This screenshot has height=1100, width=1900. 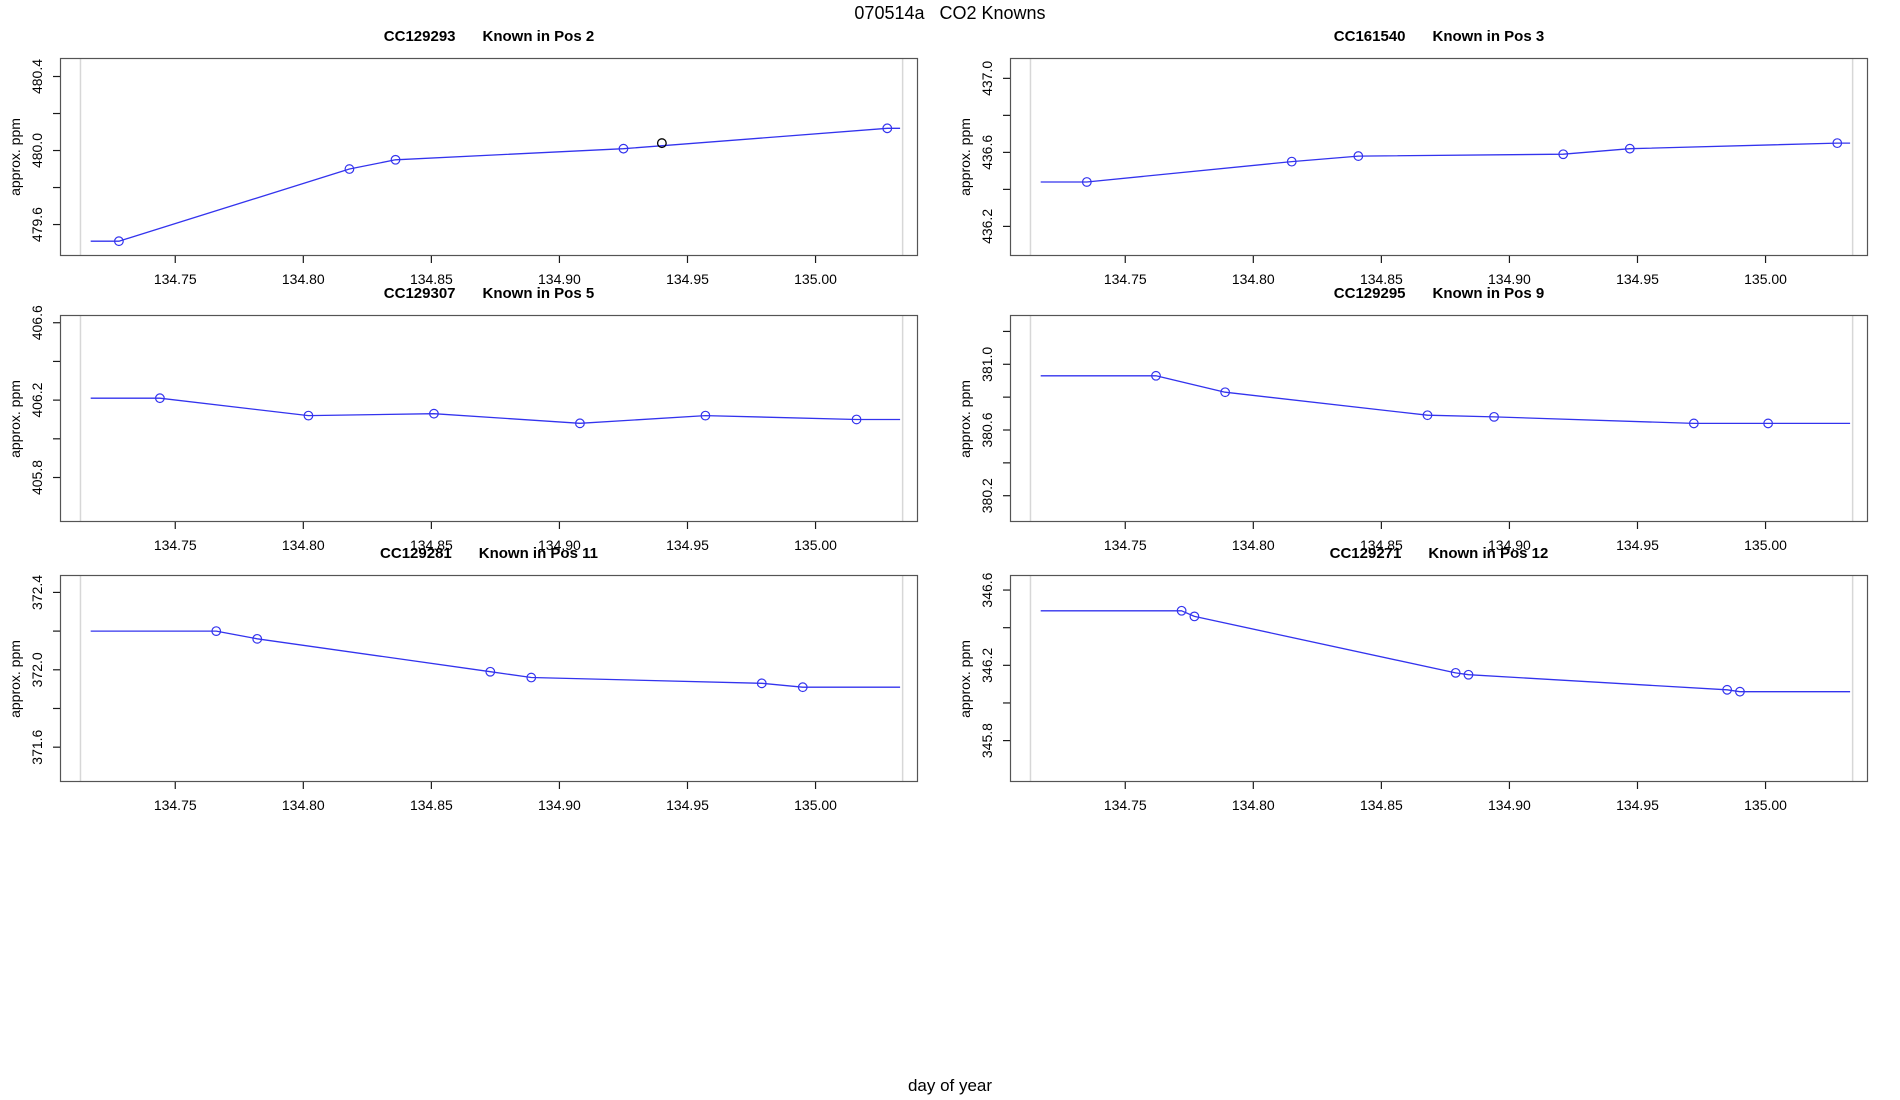 I want to click on panel-title: CC129281 Known in Pos 11, so click(x=489, y=553).